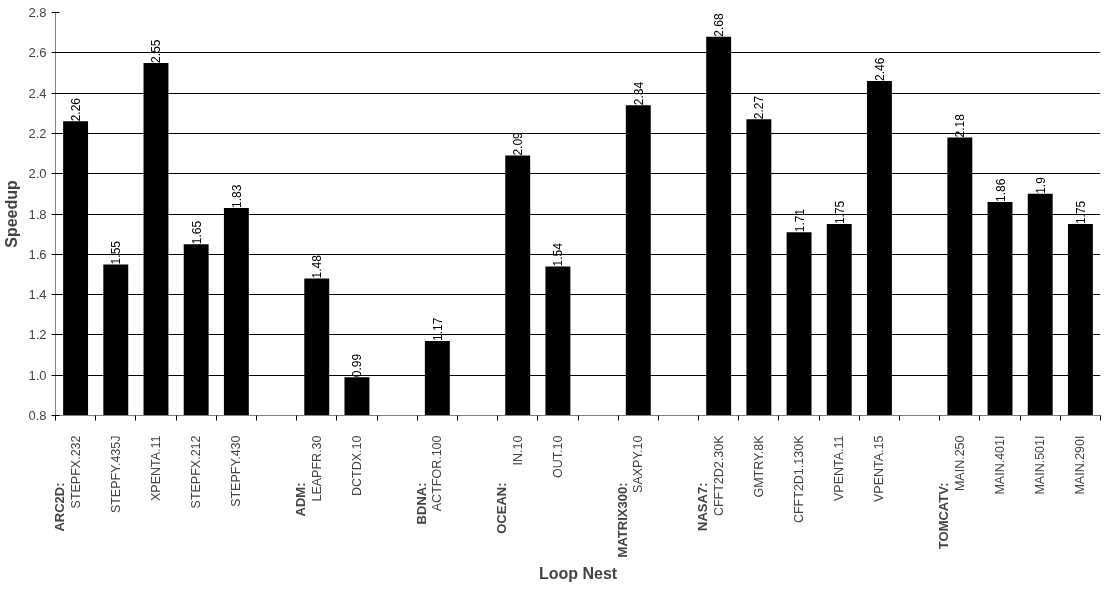  Describe the element at coordinates (638, 464) in the screenshot. I see `x-tick-label: SAXPY.10` at that location.